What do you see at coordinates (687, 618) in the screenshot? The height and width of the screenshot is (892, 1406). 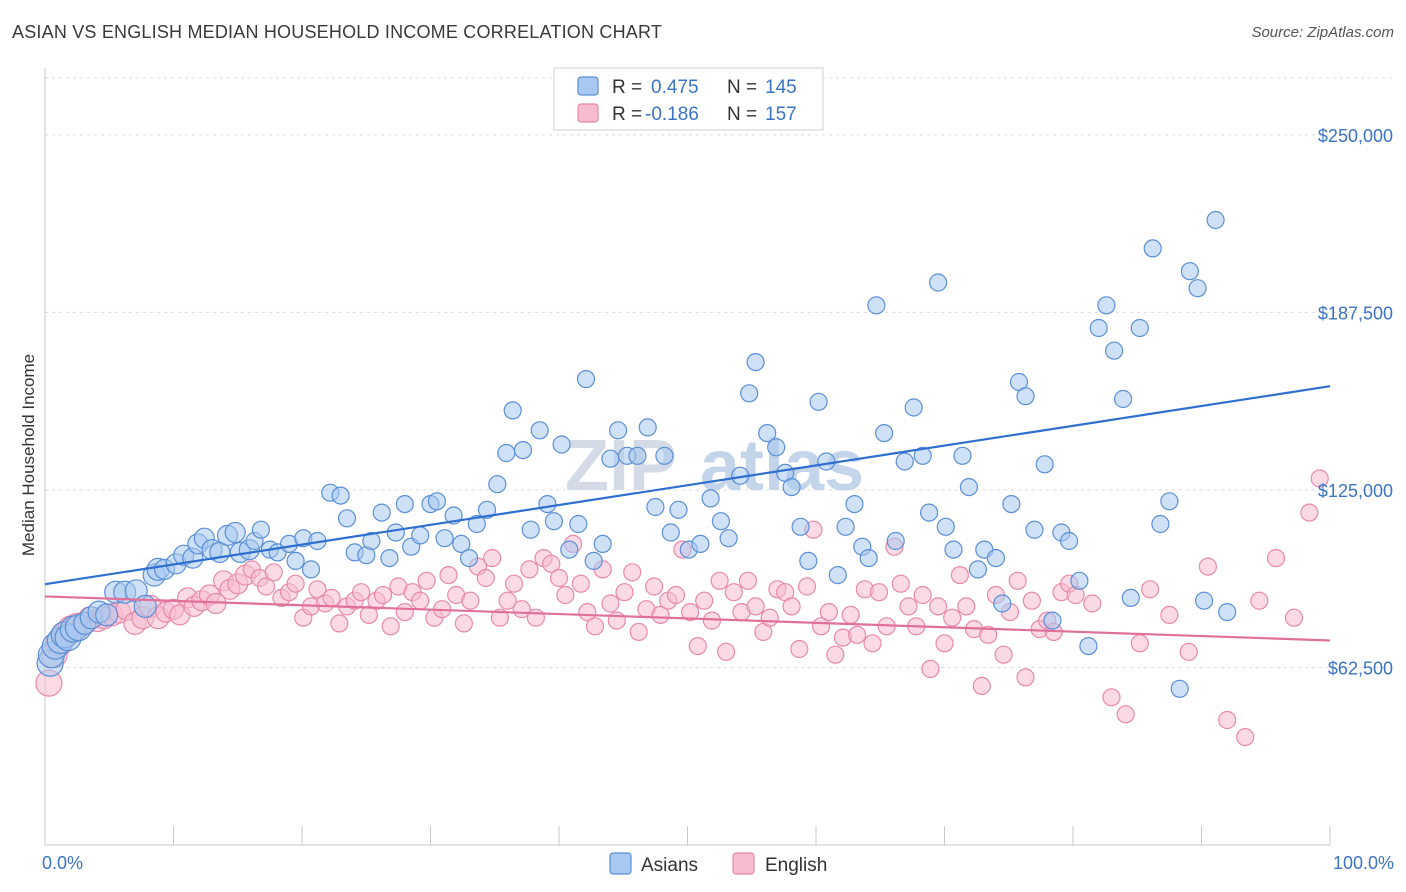 I see `english-trend-line` at bounding box center [687, 618].